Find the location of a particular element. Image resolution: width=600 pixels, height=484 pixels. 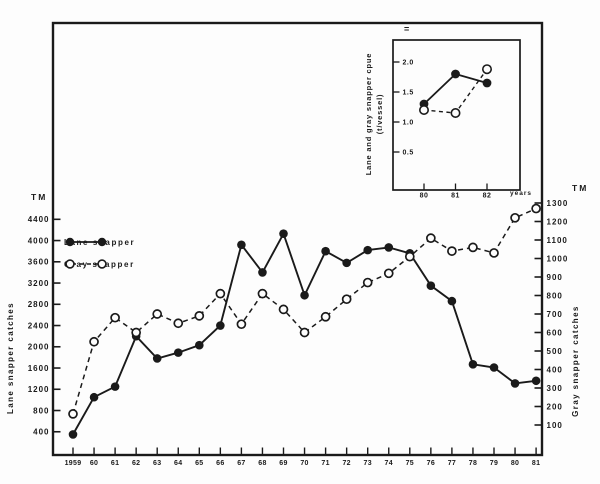

svg-text: 2.0 is located at coordinates (408, 63).